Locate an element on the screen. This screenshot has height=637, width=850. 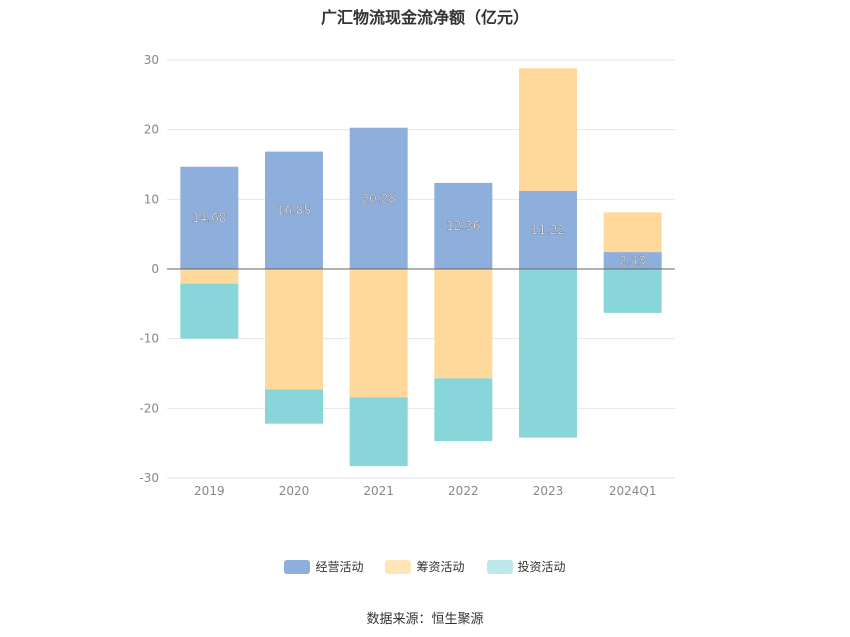
x-tick-label: 2021 is located at coordinates (378, 491).